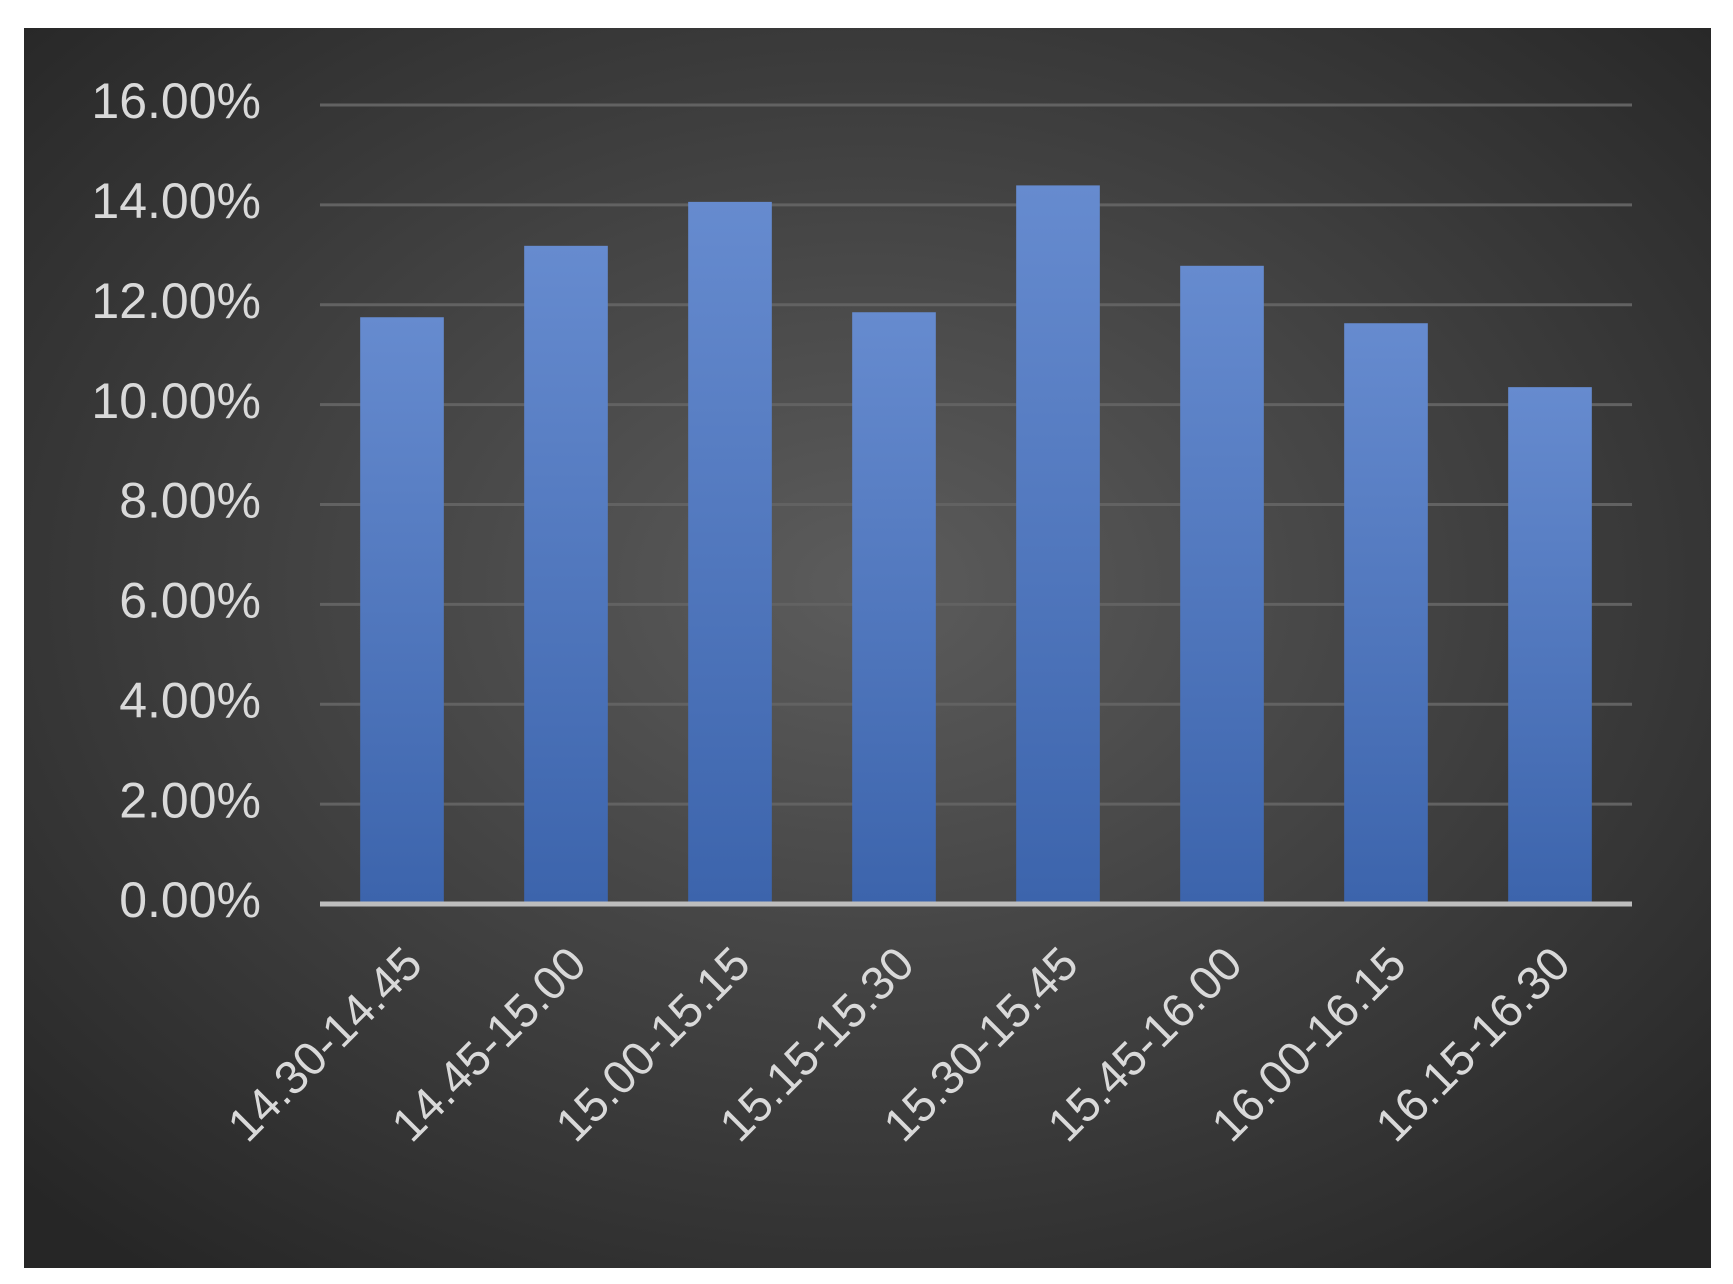 This screenshot has width=1733, height=1284. I want to click on y-tick-label: 6.00%, so click(190, 601).